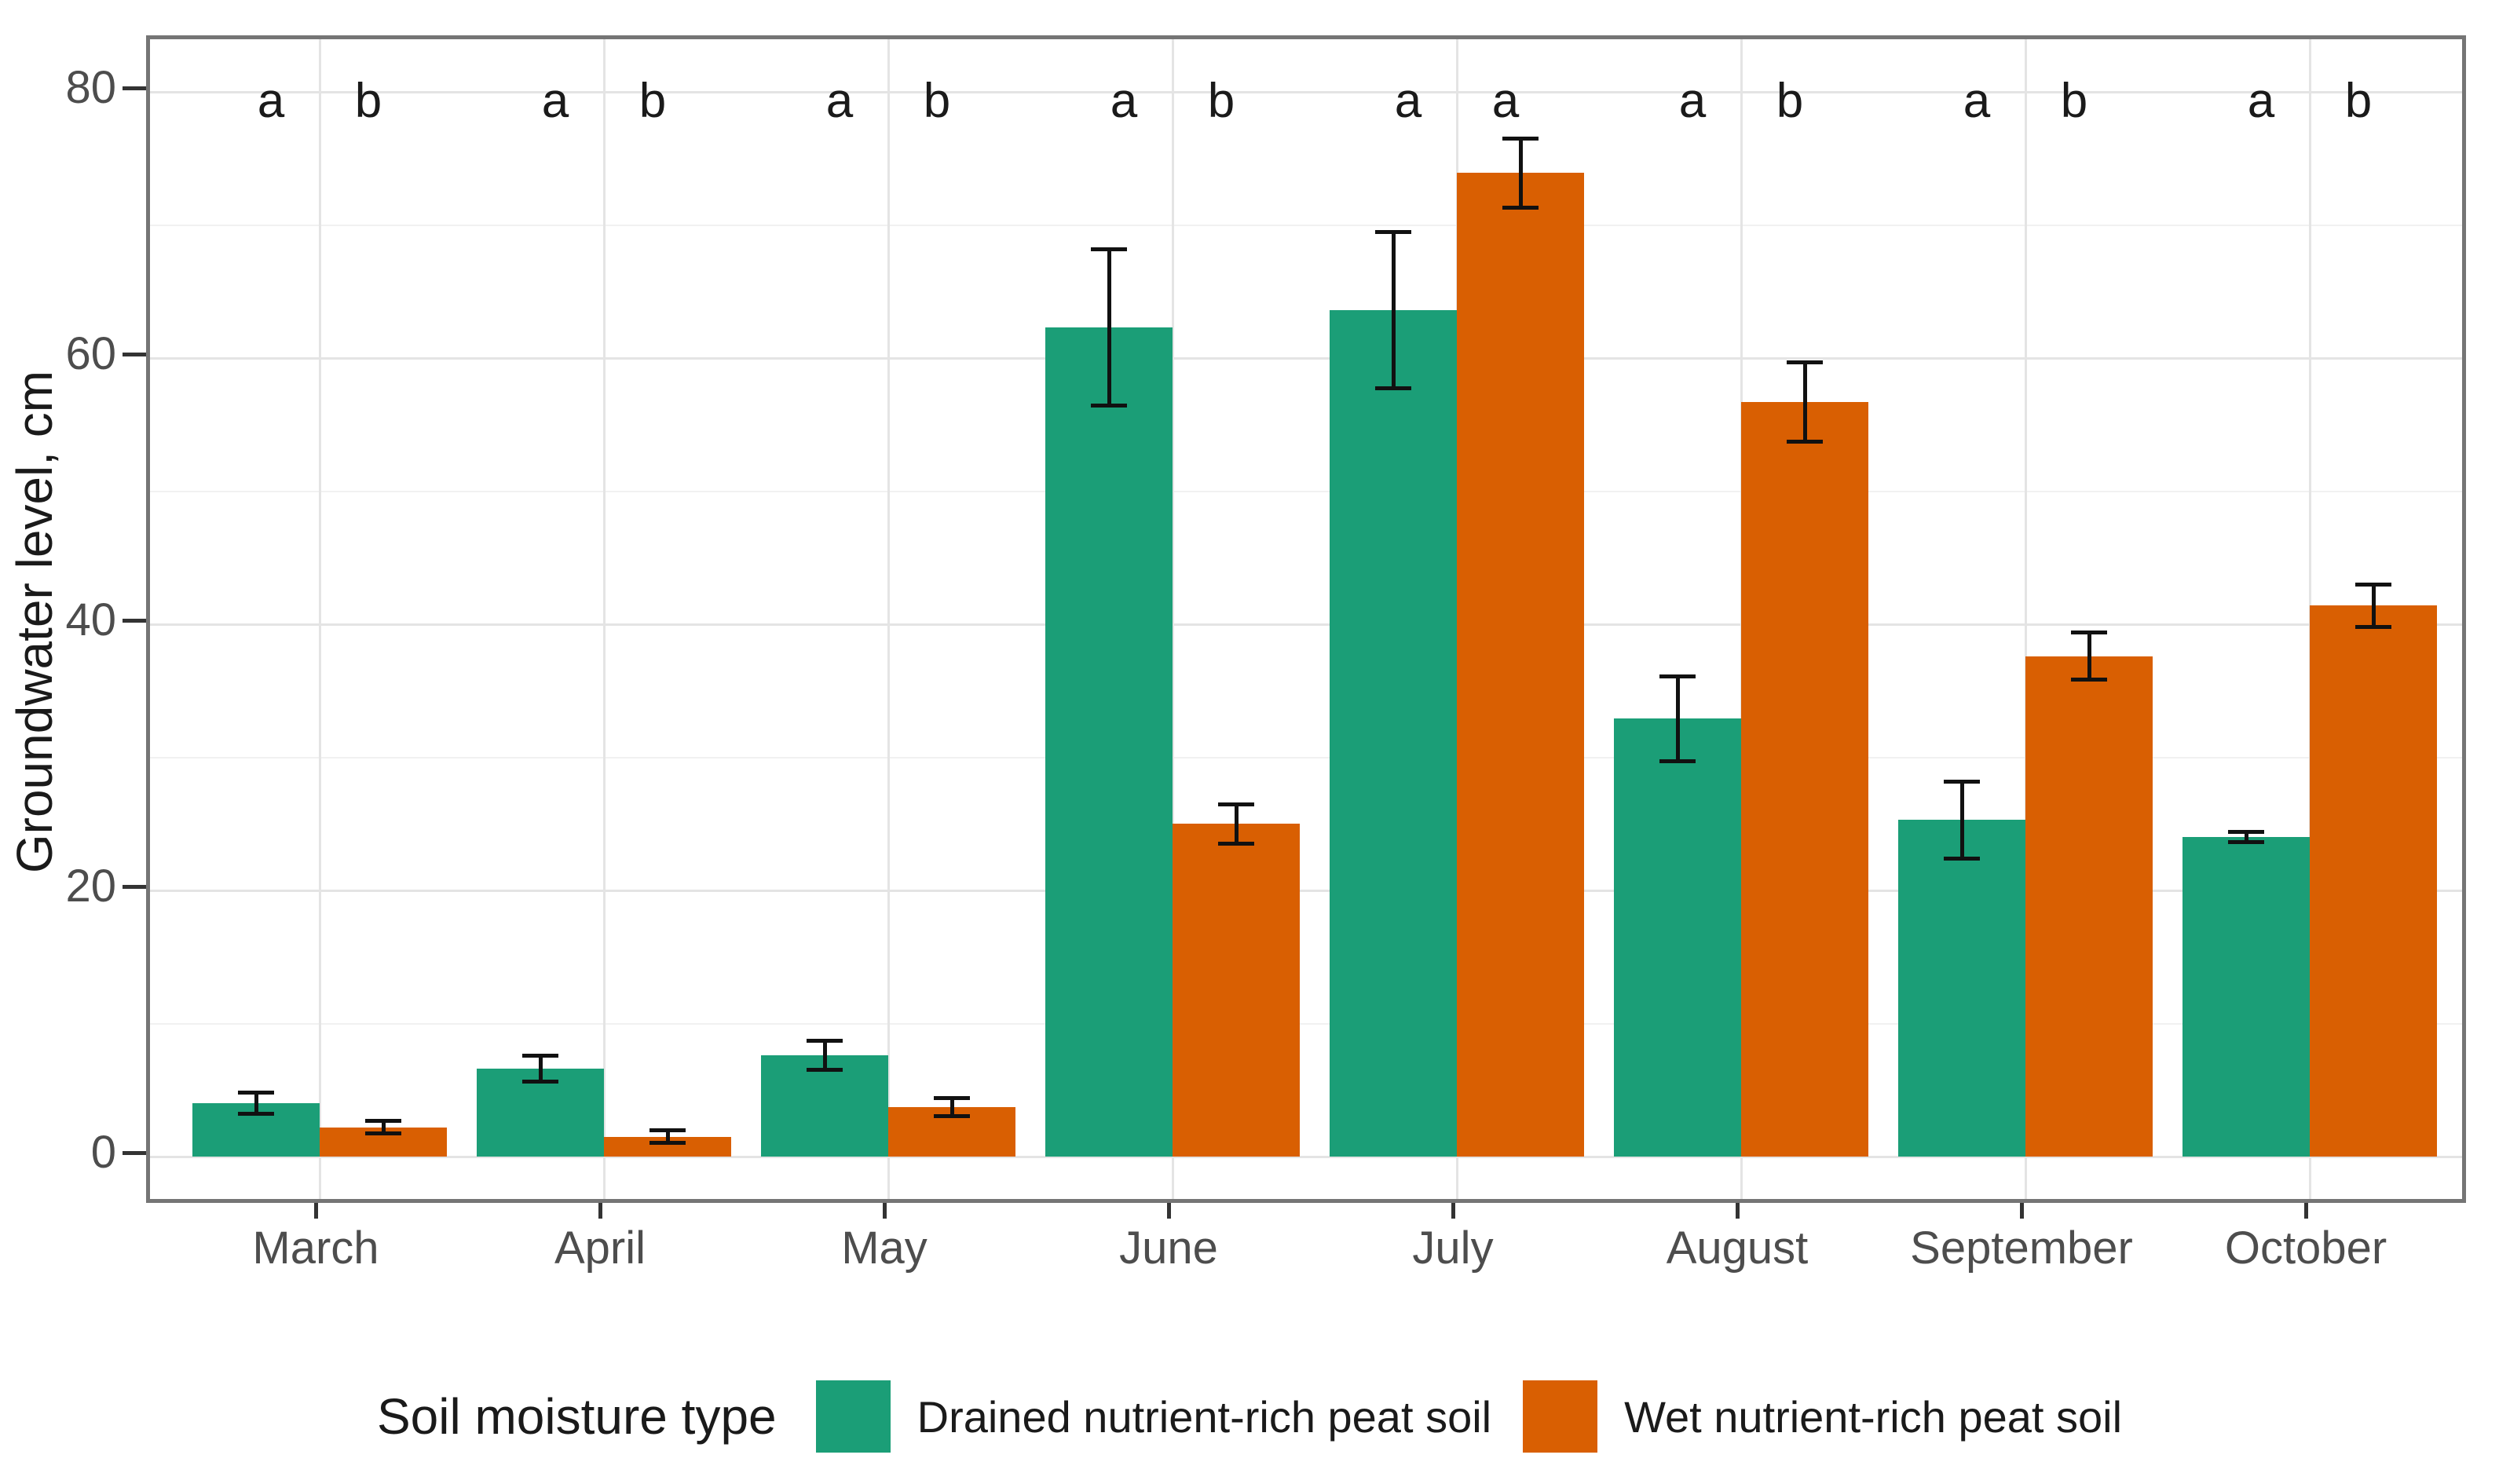  Describe the element at coordinates (576, 1416) in the screenshot. I see `legend-title: Soil moisture type` at that location.